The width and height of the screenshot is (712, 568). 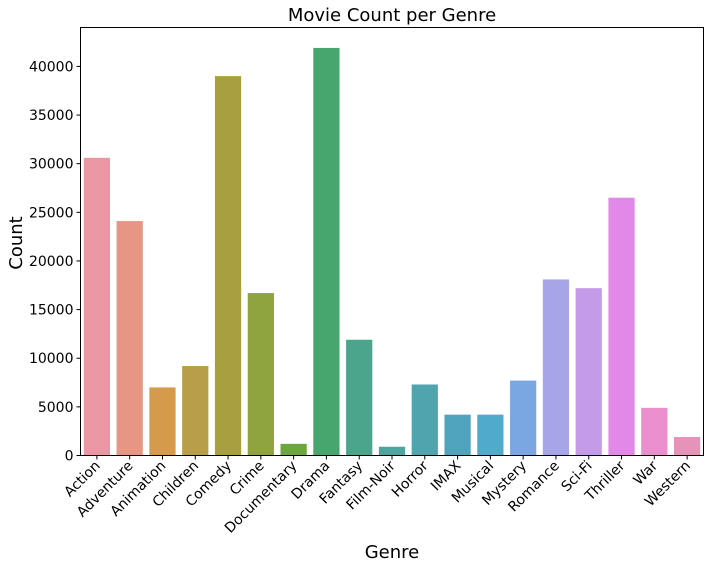 I want to click on chart-title: Movie Count per Genre, so click(x=392, y=15).